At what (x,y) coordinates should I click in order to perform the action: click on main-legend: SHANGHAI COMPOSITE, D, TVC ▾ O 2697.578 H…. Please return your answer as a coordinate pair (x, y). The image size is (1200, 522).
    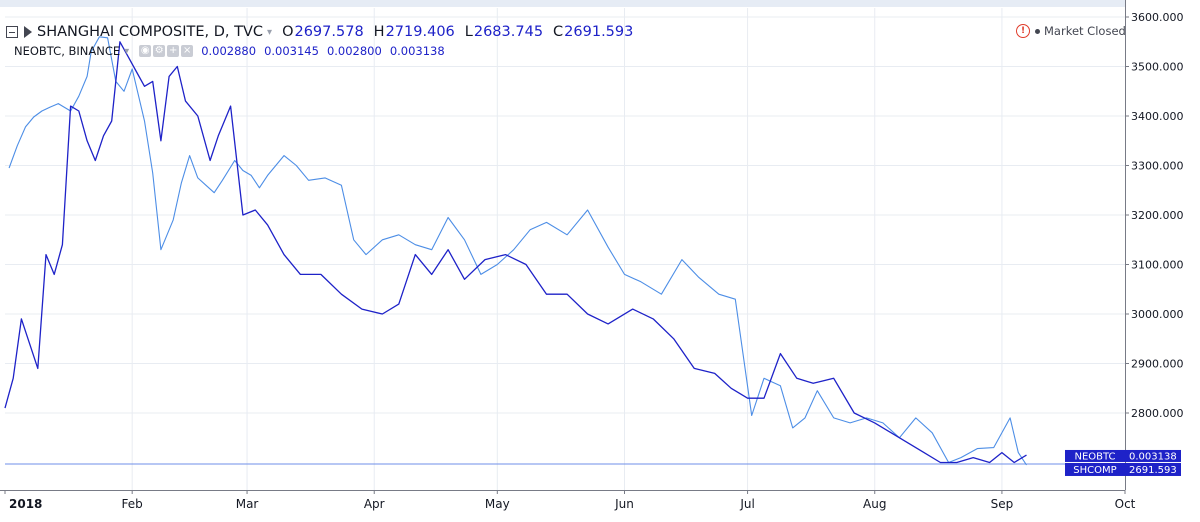
    Looking at the image, I should click on (319, 32).